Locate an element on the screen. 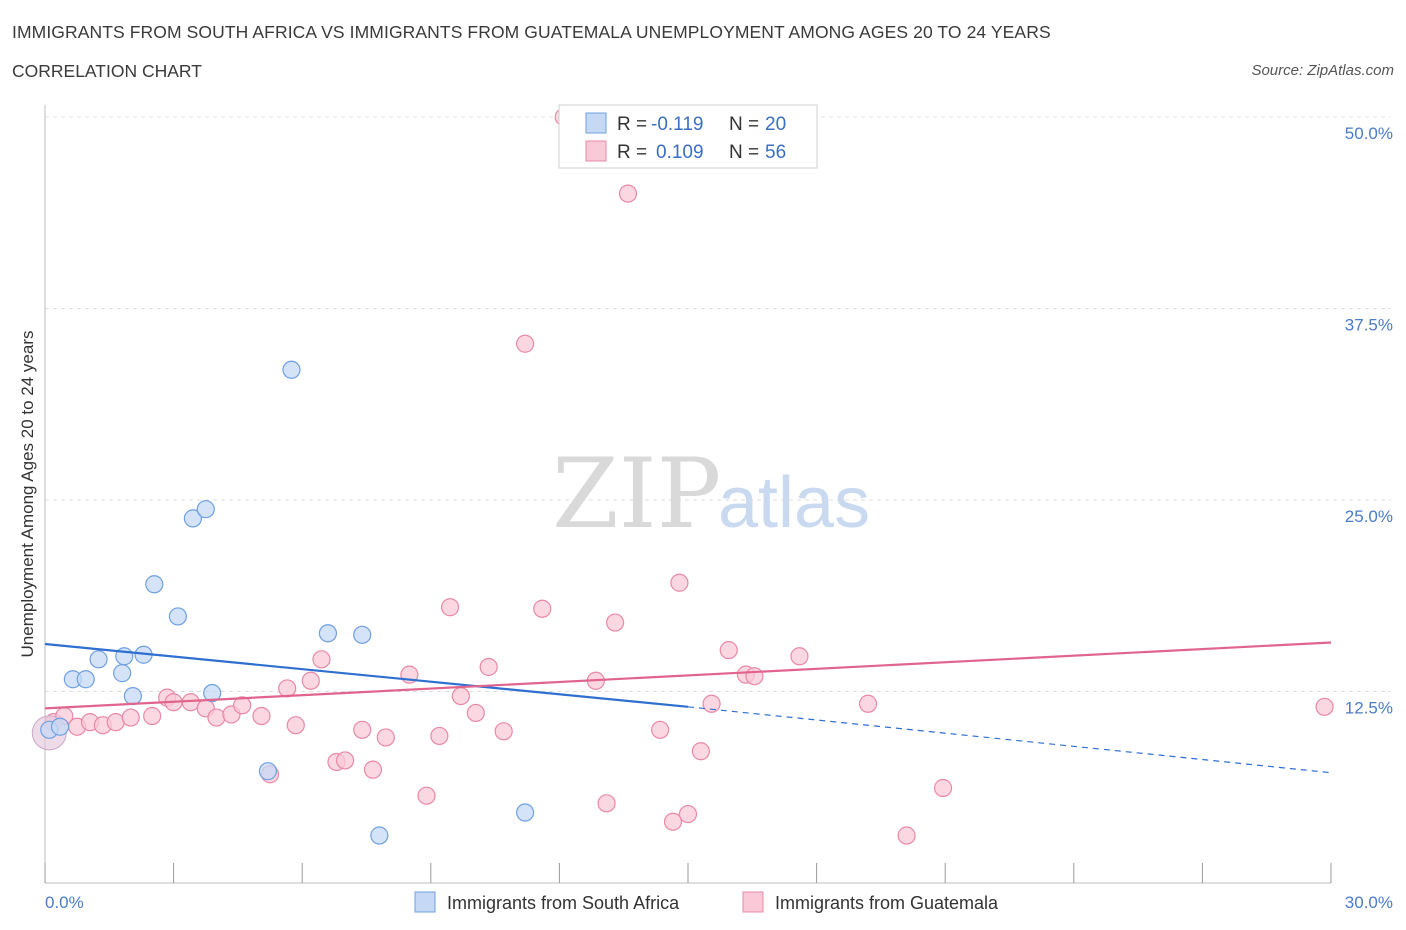 The height and width of the screenshot is (930, 1406). x-tick-label-min: 0.0% is located at coordinates (64, 902).